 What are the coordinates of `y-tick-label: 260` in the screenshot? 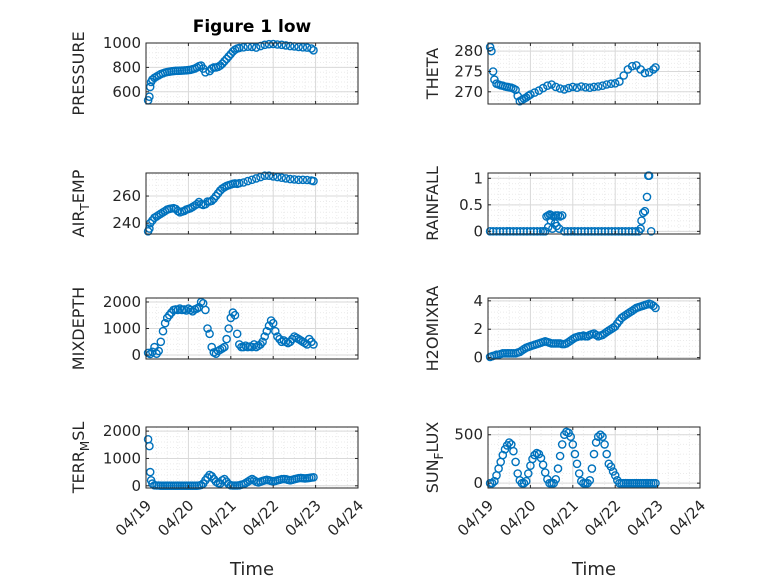 It's located at (126, 196).